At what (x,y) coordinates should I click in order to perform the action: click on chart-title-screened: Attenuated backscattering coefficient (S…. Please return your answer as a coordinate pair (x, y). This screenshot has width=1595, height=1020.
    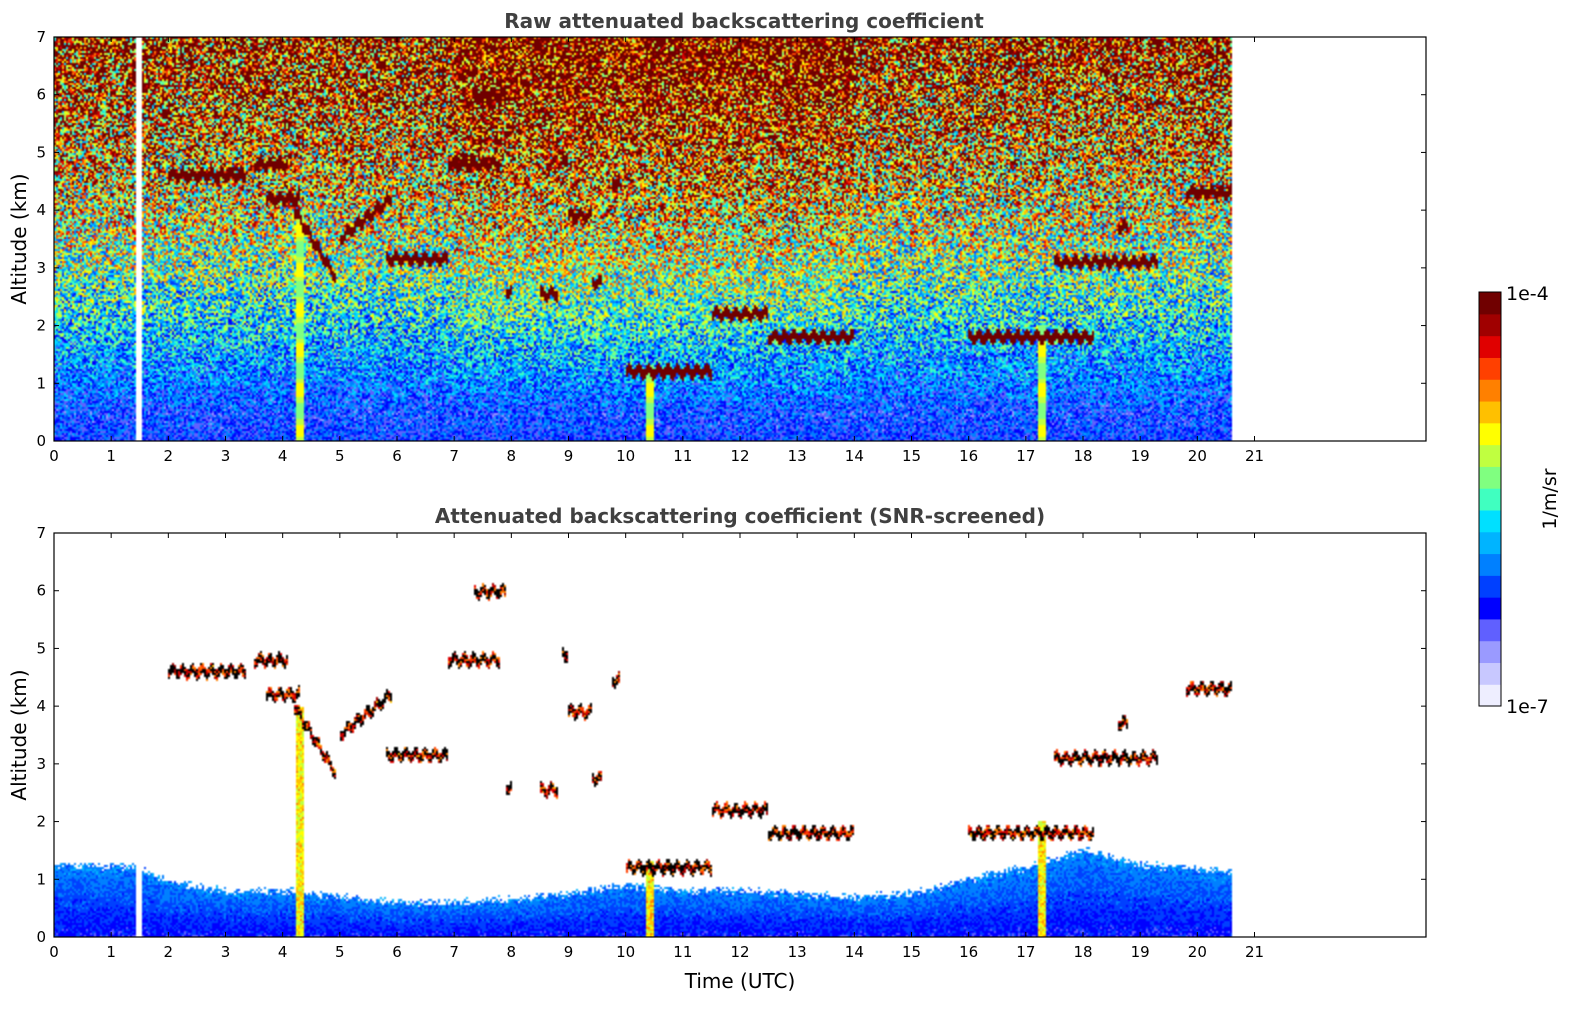
    Looking at the image, I should click on (740, 516).